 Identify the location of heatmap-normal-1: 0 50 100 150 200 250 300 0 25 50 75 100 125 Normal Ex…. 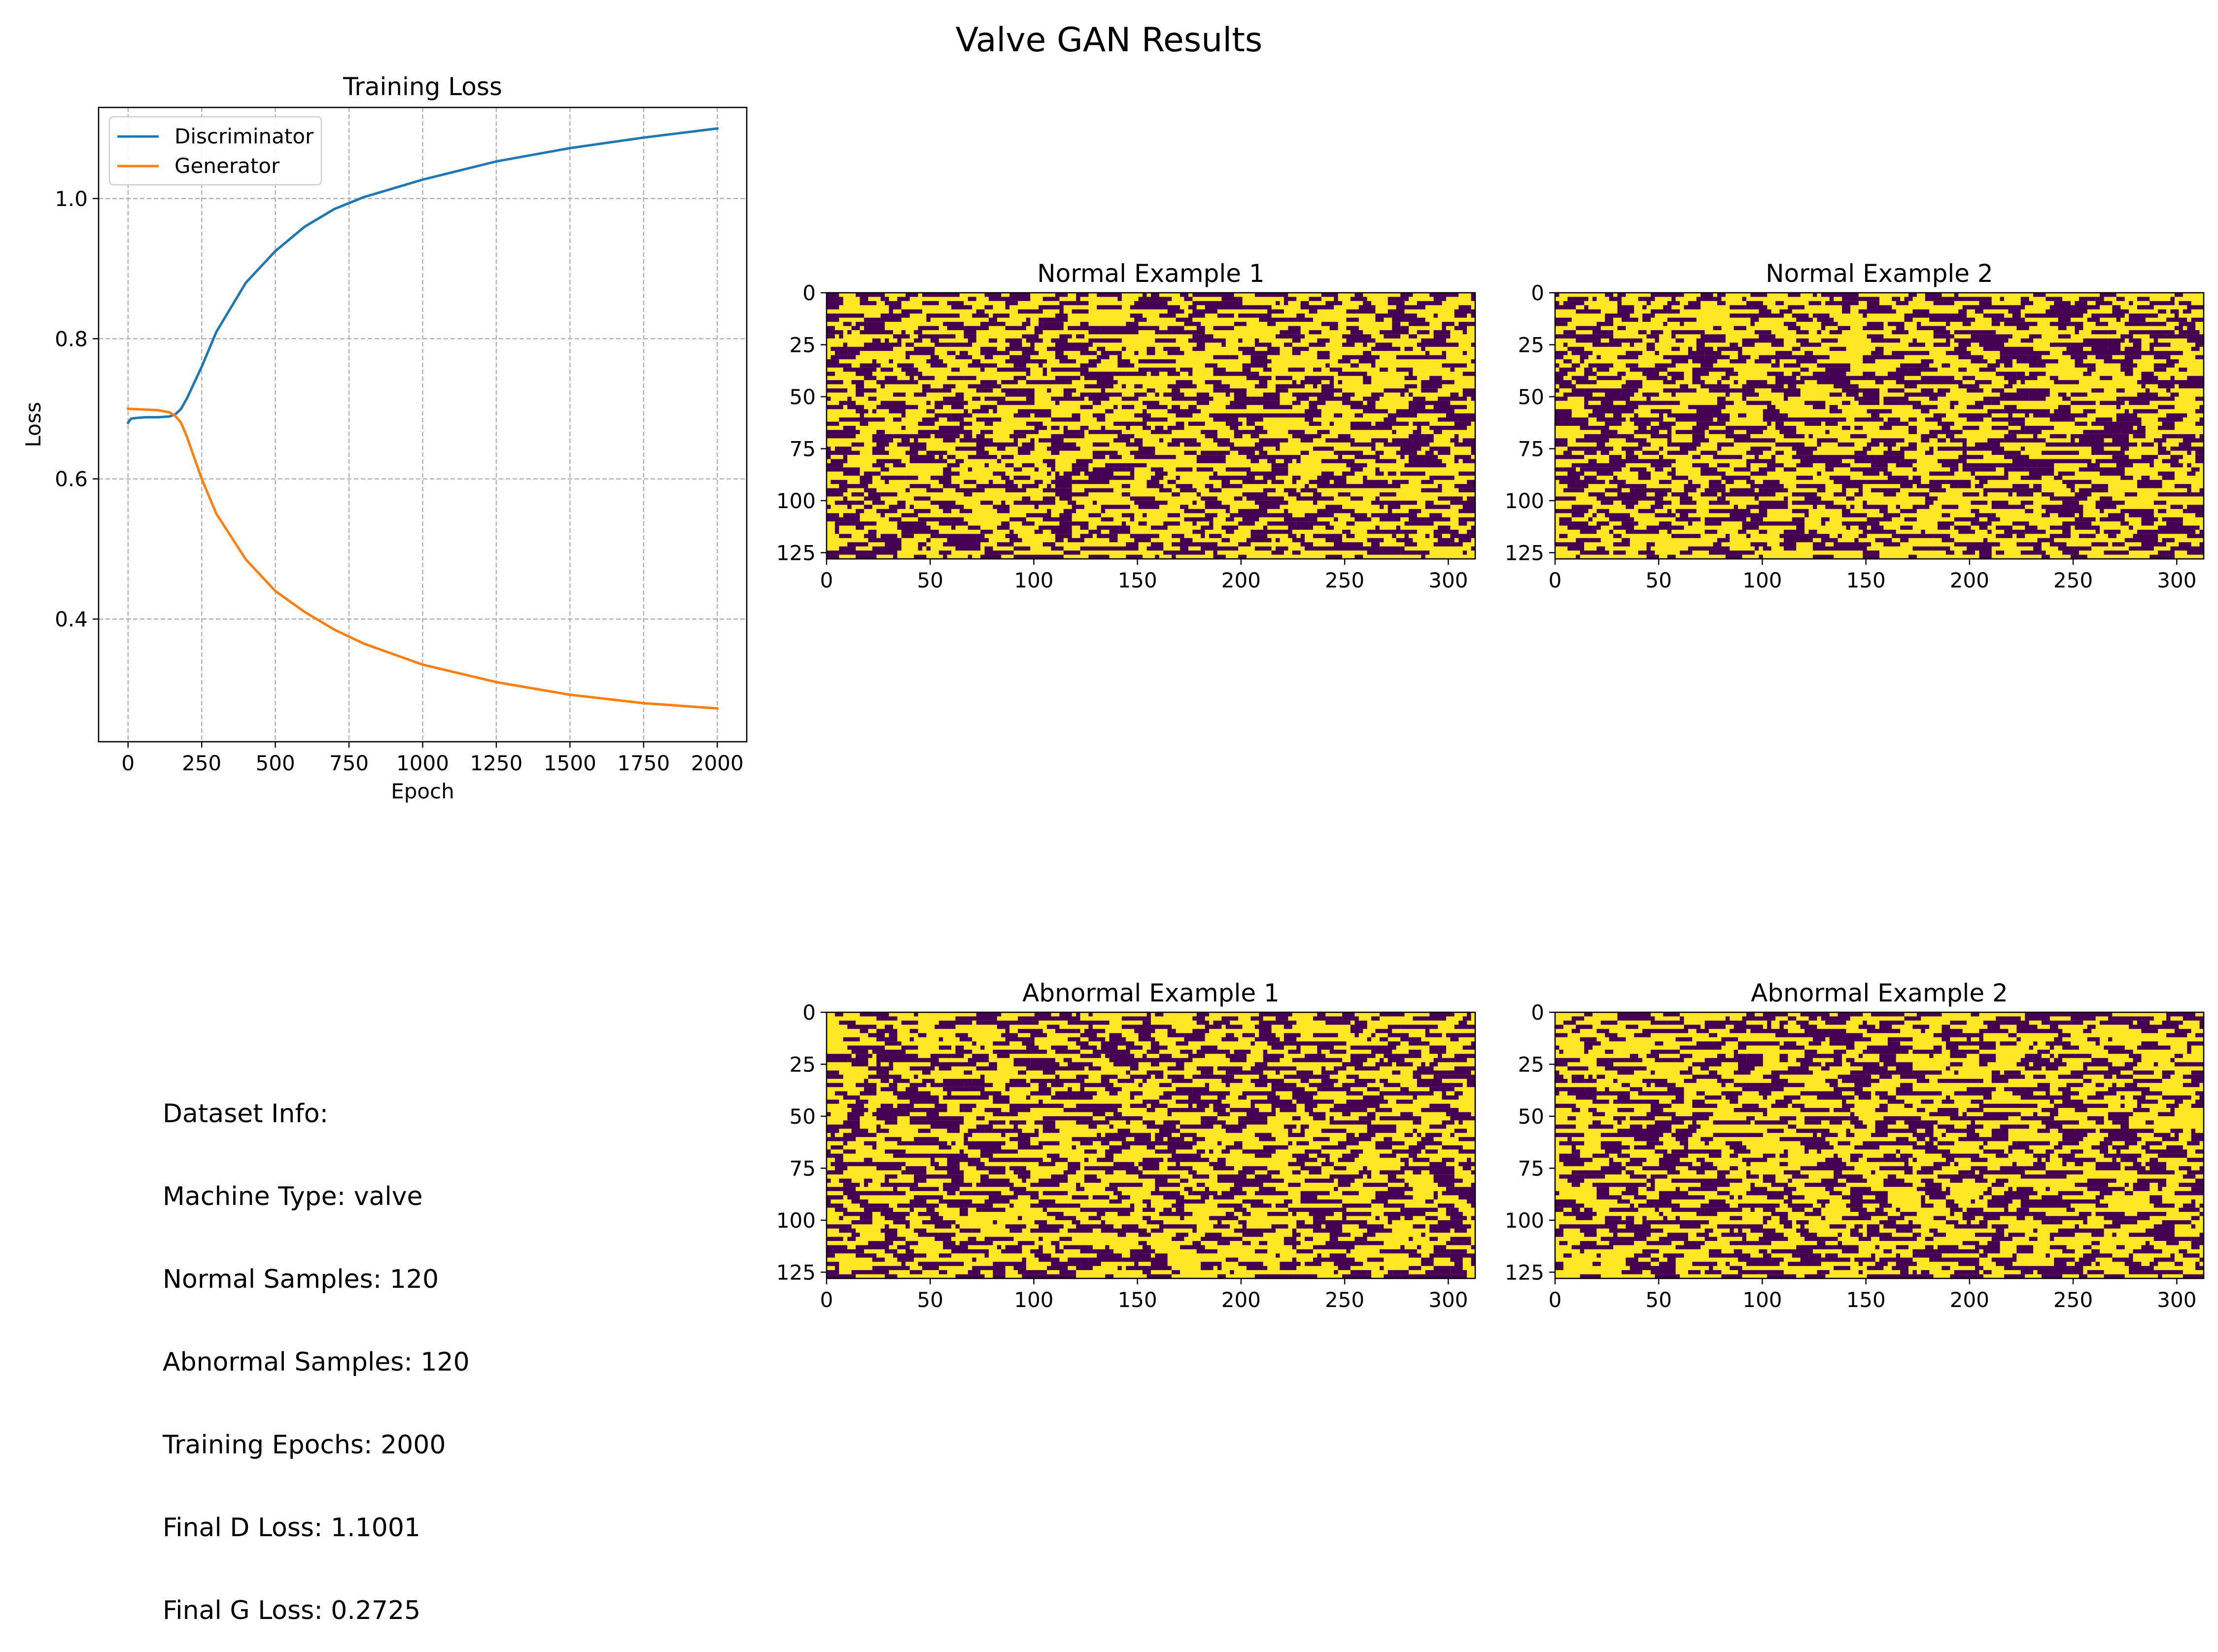
(1126, 425).